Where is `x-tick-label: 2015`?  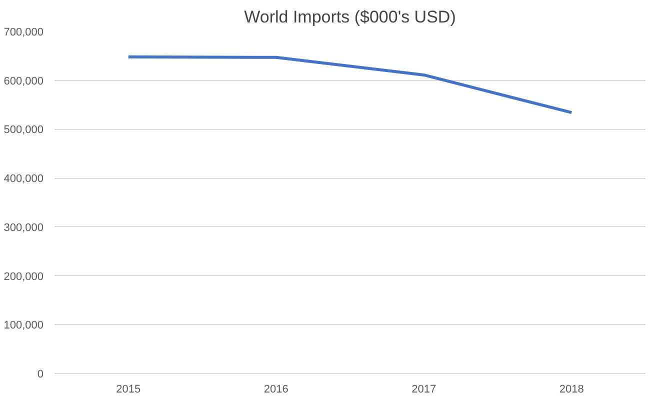 x-tick-label: 2015 is located at coordinates (128, 390).